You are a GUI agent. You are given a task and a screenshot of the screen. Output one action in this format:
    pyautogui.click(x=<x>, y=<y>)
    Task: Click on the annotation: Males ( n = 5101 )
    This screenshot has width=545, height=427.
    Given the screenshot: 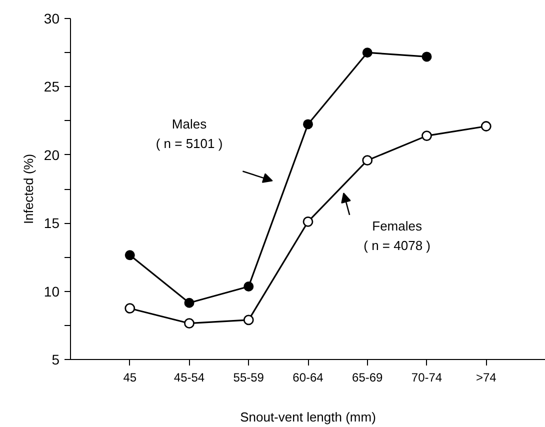 What is the action you would take?
    pyautogui.click(x=189, y=133)
    